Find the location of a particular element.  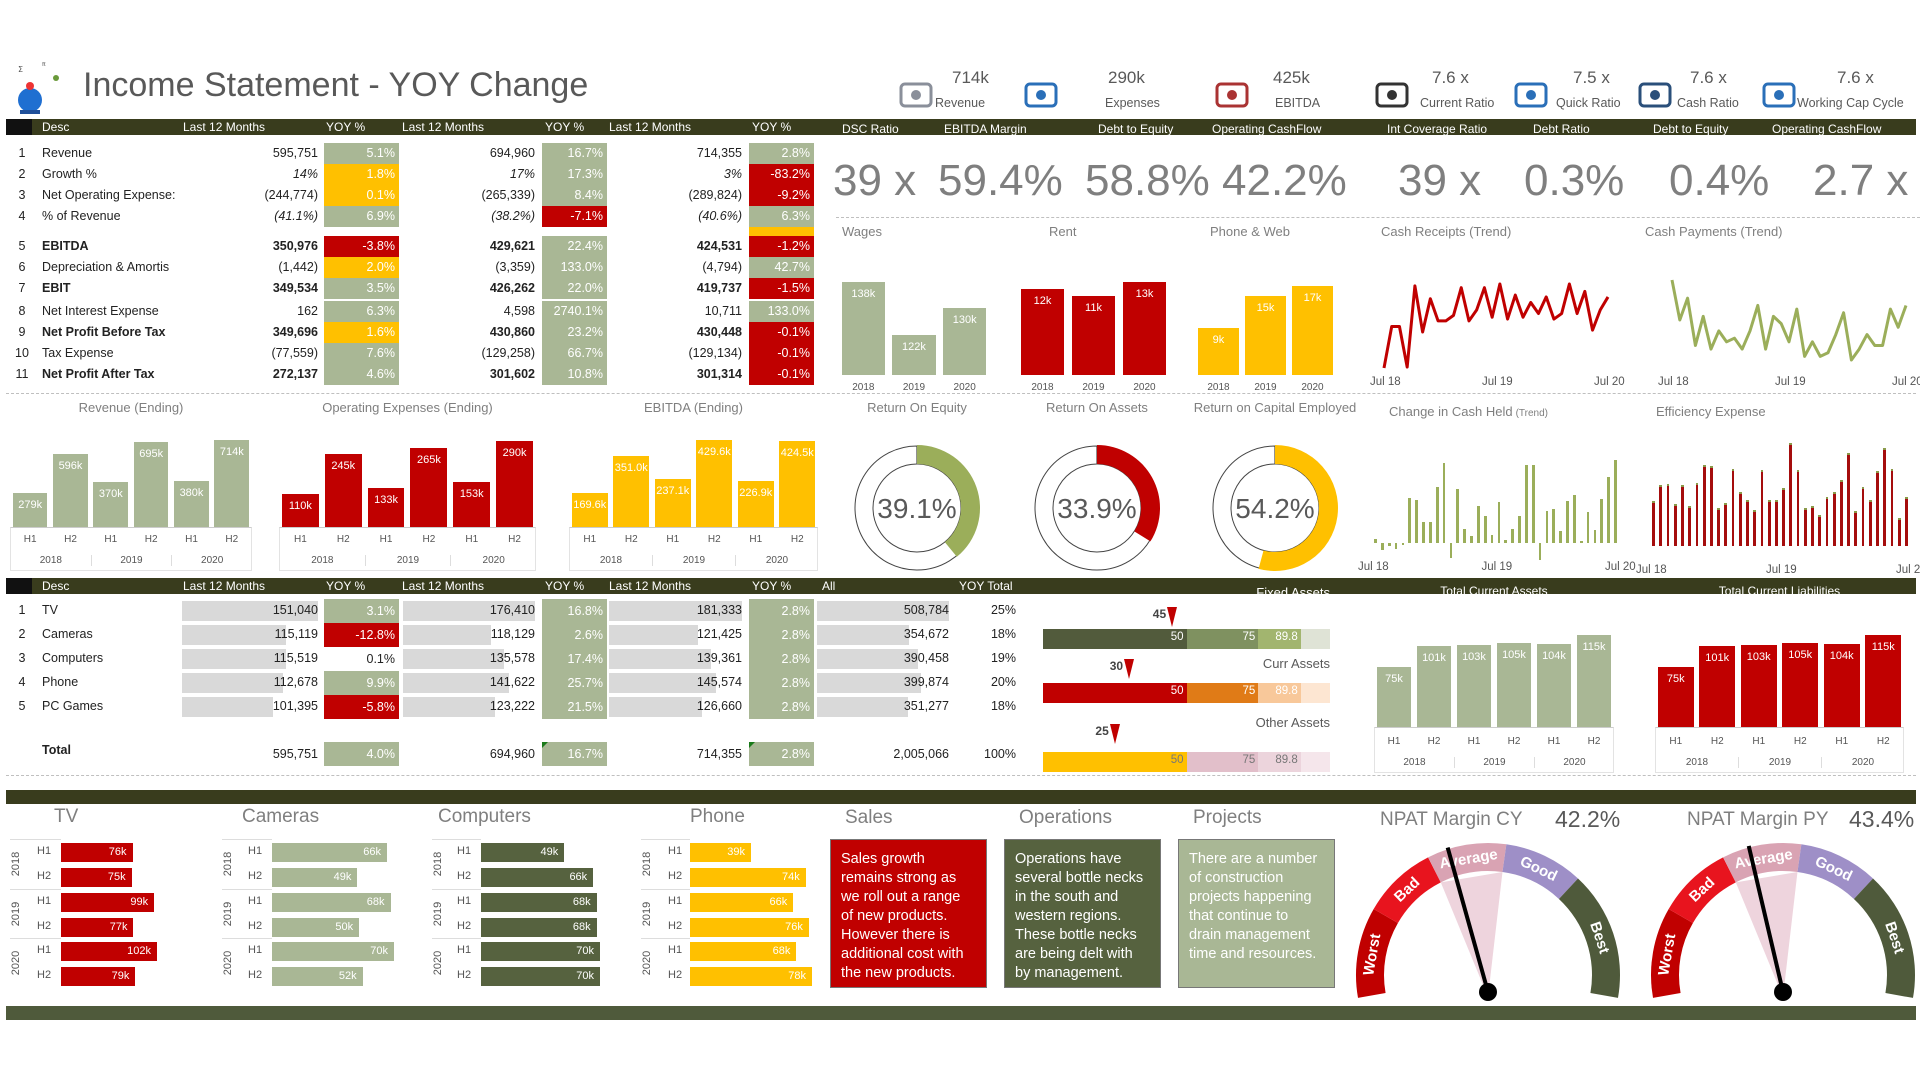

x-tick-label: H1 is located at coordinates (756, 539).